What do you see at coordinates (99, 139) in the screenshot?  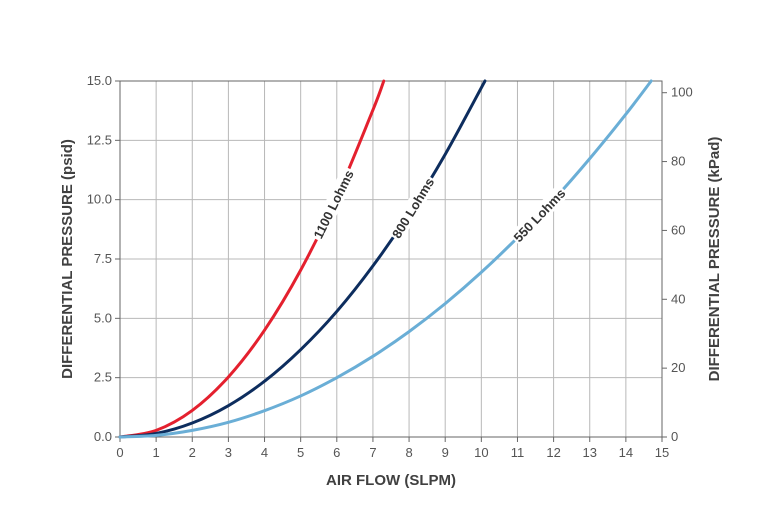 I see `y-tick-label: 12.5` at bounding box center [99, 139].